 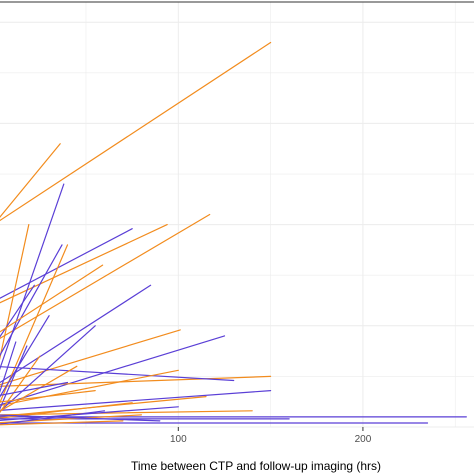 What do you see at coordinates (363, 439) in the screenshot?
I see `x-tick-label: 200` at bounding box center [363, 439].